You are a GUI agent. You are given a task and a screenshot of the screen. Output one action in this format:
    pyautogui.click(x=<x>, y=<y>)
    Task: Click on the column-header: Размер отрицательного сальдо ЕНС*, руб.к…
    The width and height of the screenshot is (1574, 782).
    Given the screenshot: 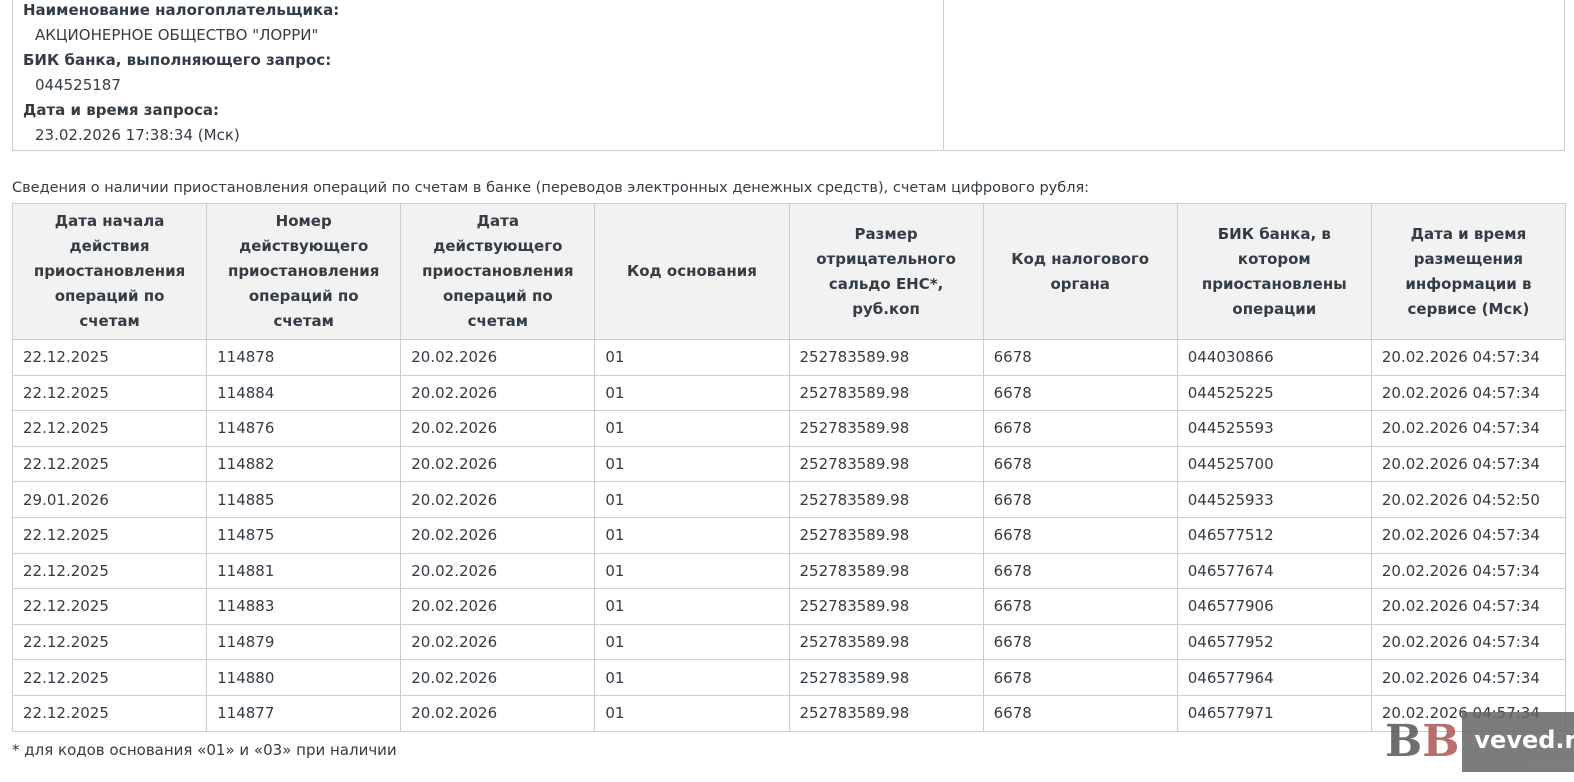 What is the action you would take?
    pyautogui.click(x=886, y=271)
    